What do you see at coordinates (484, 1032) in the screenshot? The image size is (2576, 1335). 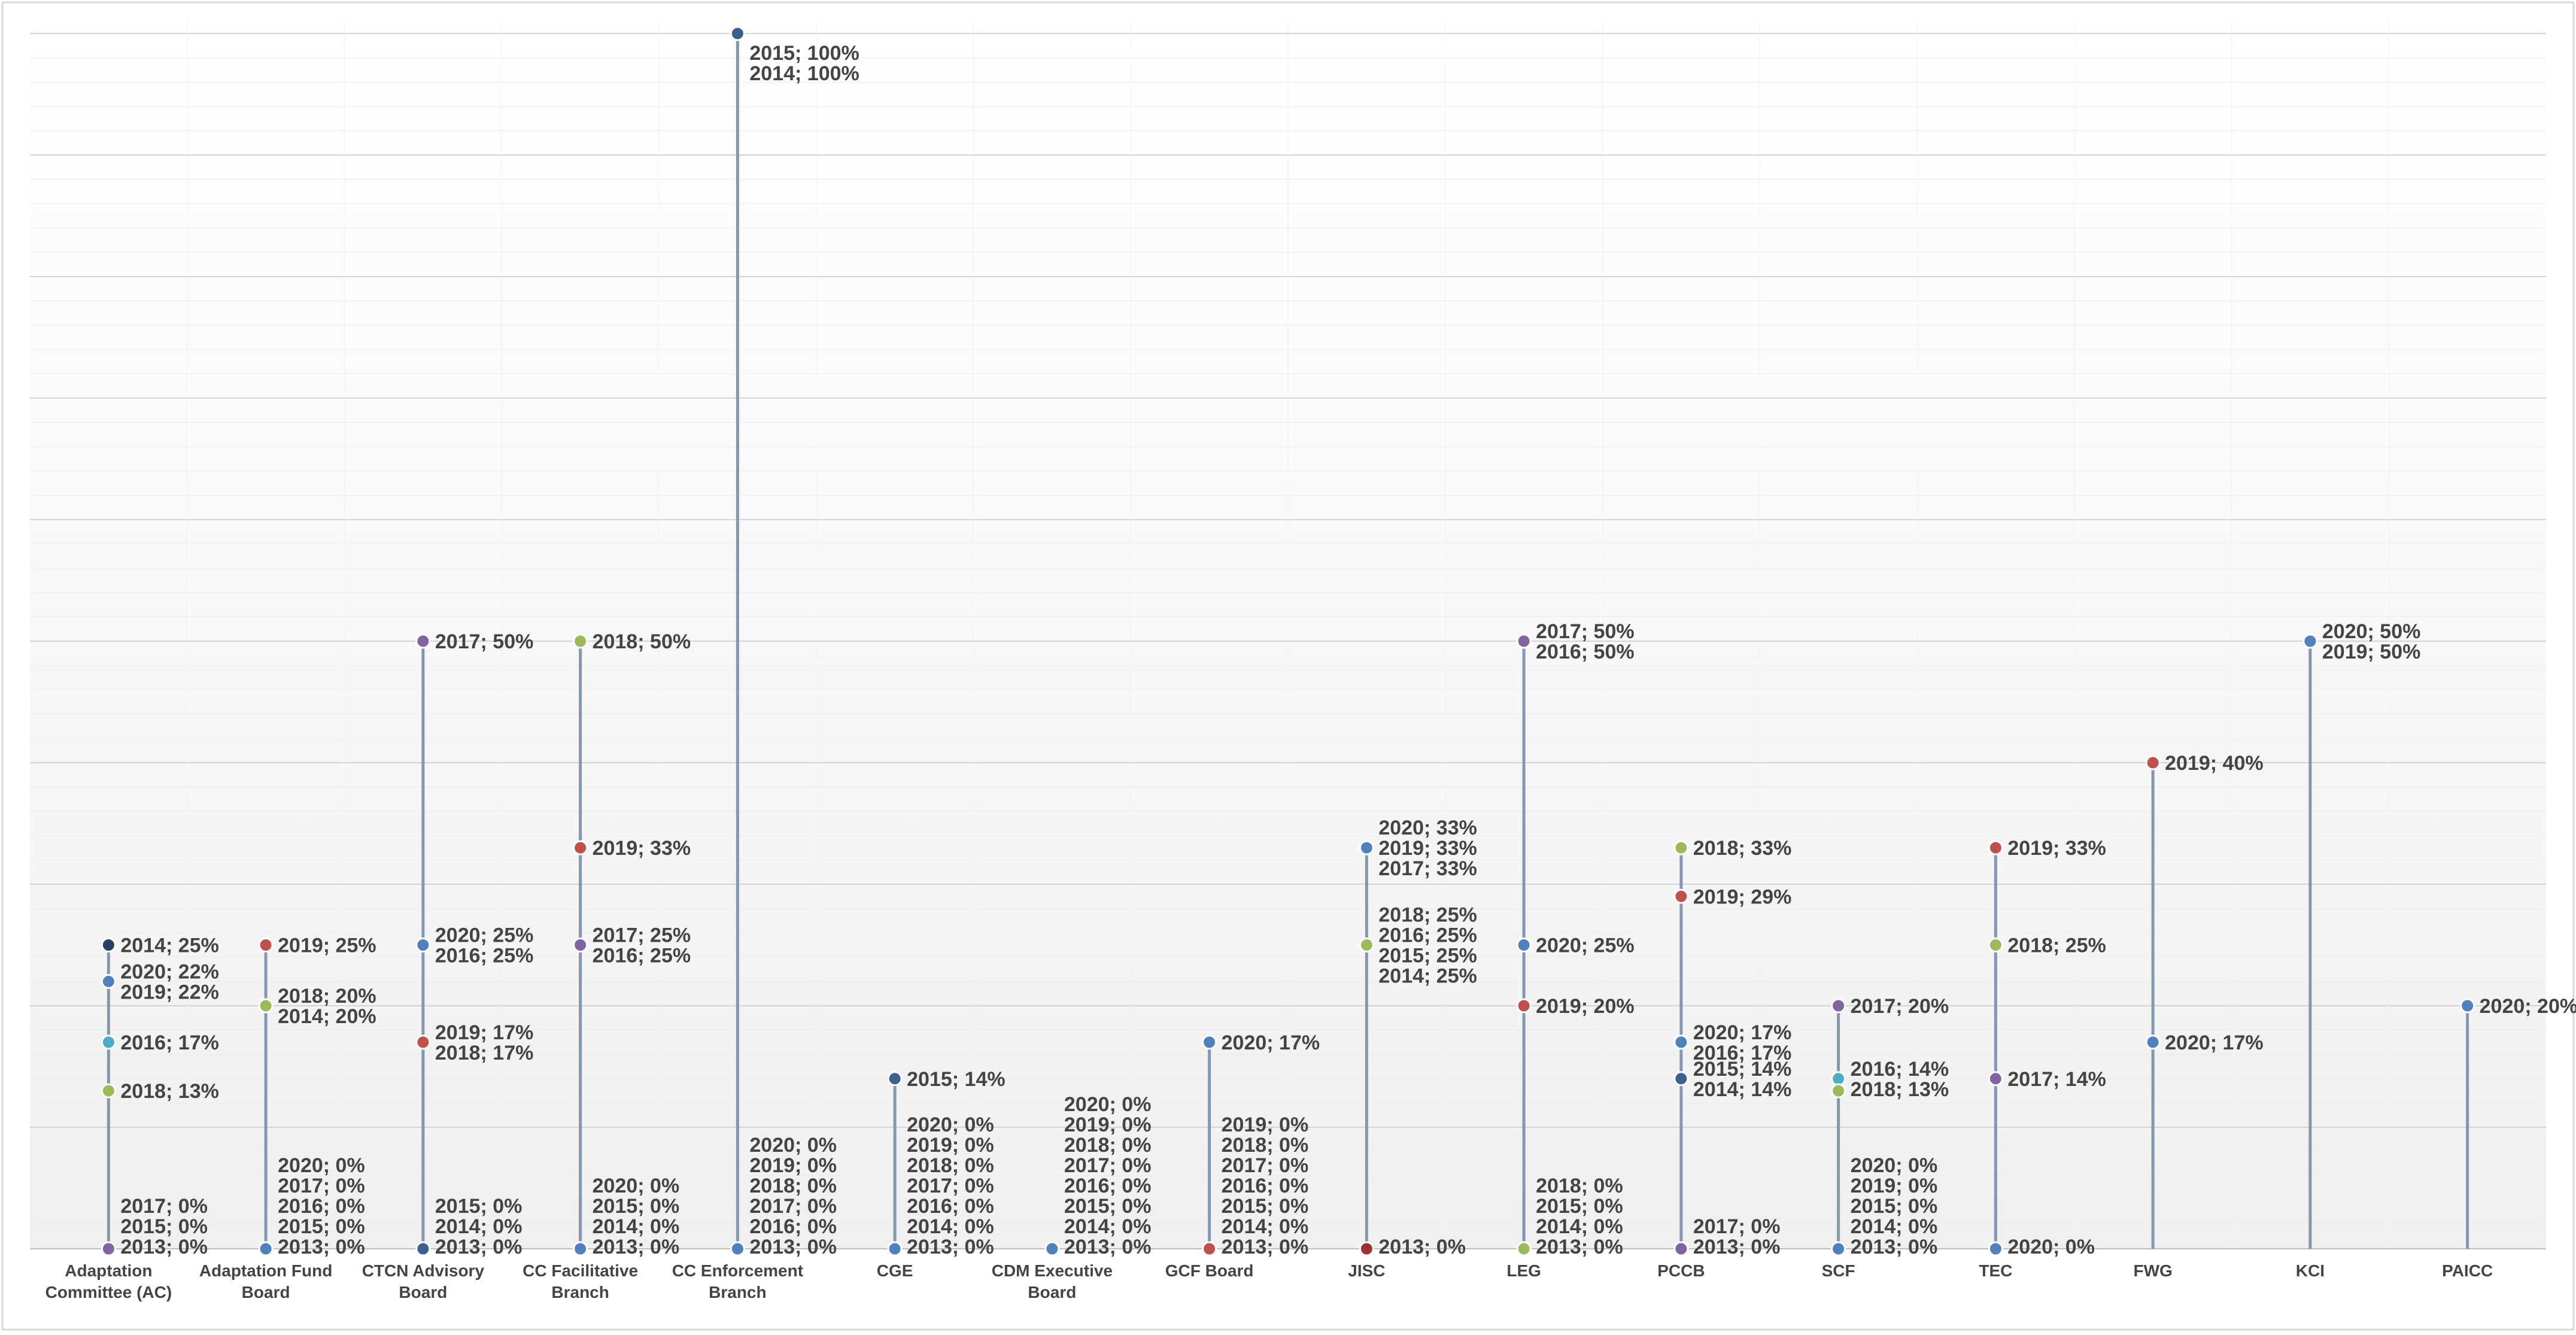 I see `data-label: 2019; 17%` at bounding box center [484, 1032].